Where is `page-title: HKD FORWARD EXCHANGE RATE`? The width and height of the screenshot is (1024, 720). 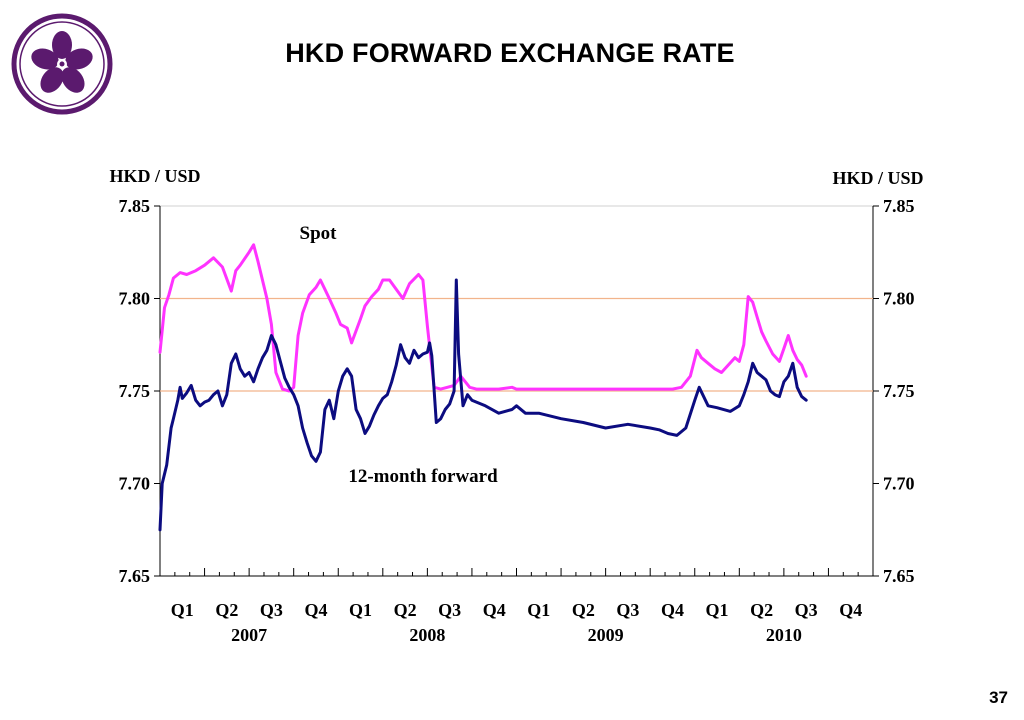 page-title: HKD FORWARD EXCHANGE RATE is located at coordinates (510, 53).